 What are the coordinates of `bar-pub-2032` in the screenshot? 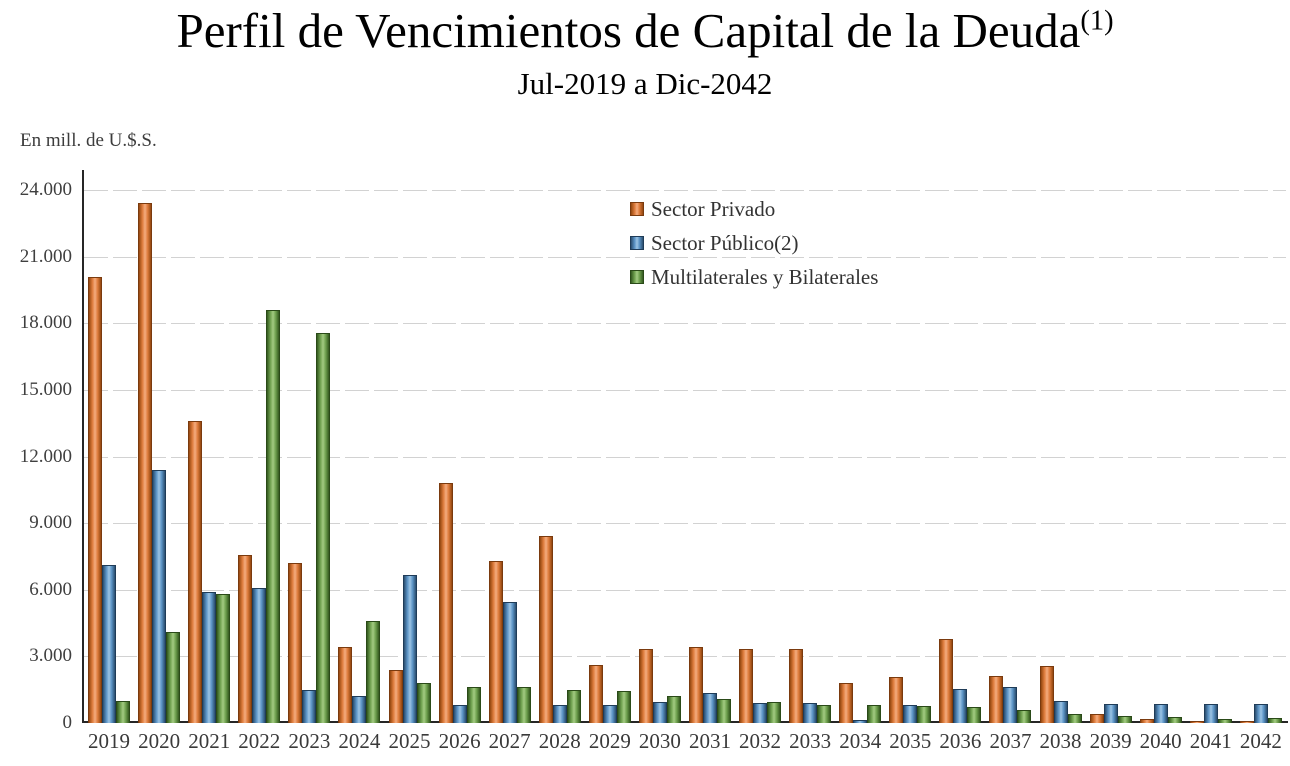 It's located at (760, 713).